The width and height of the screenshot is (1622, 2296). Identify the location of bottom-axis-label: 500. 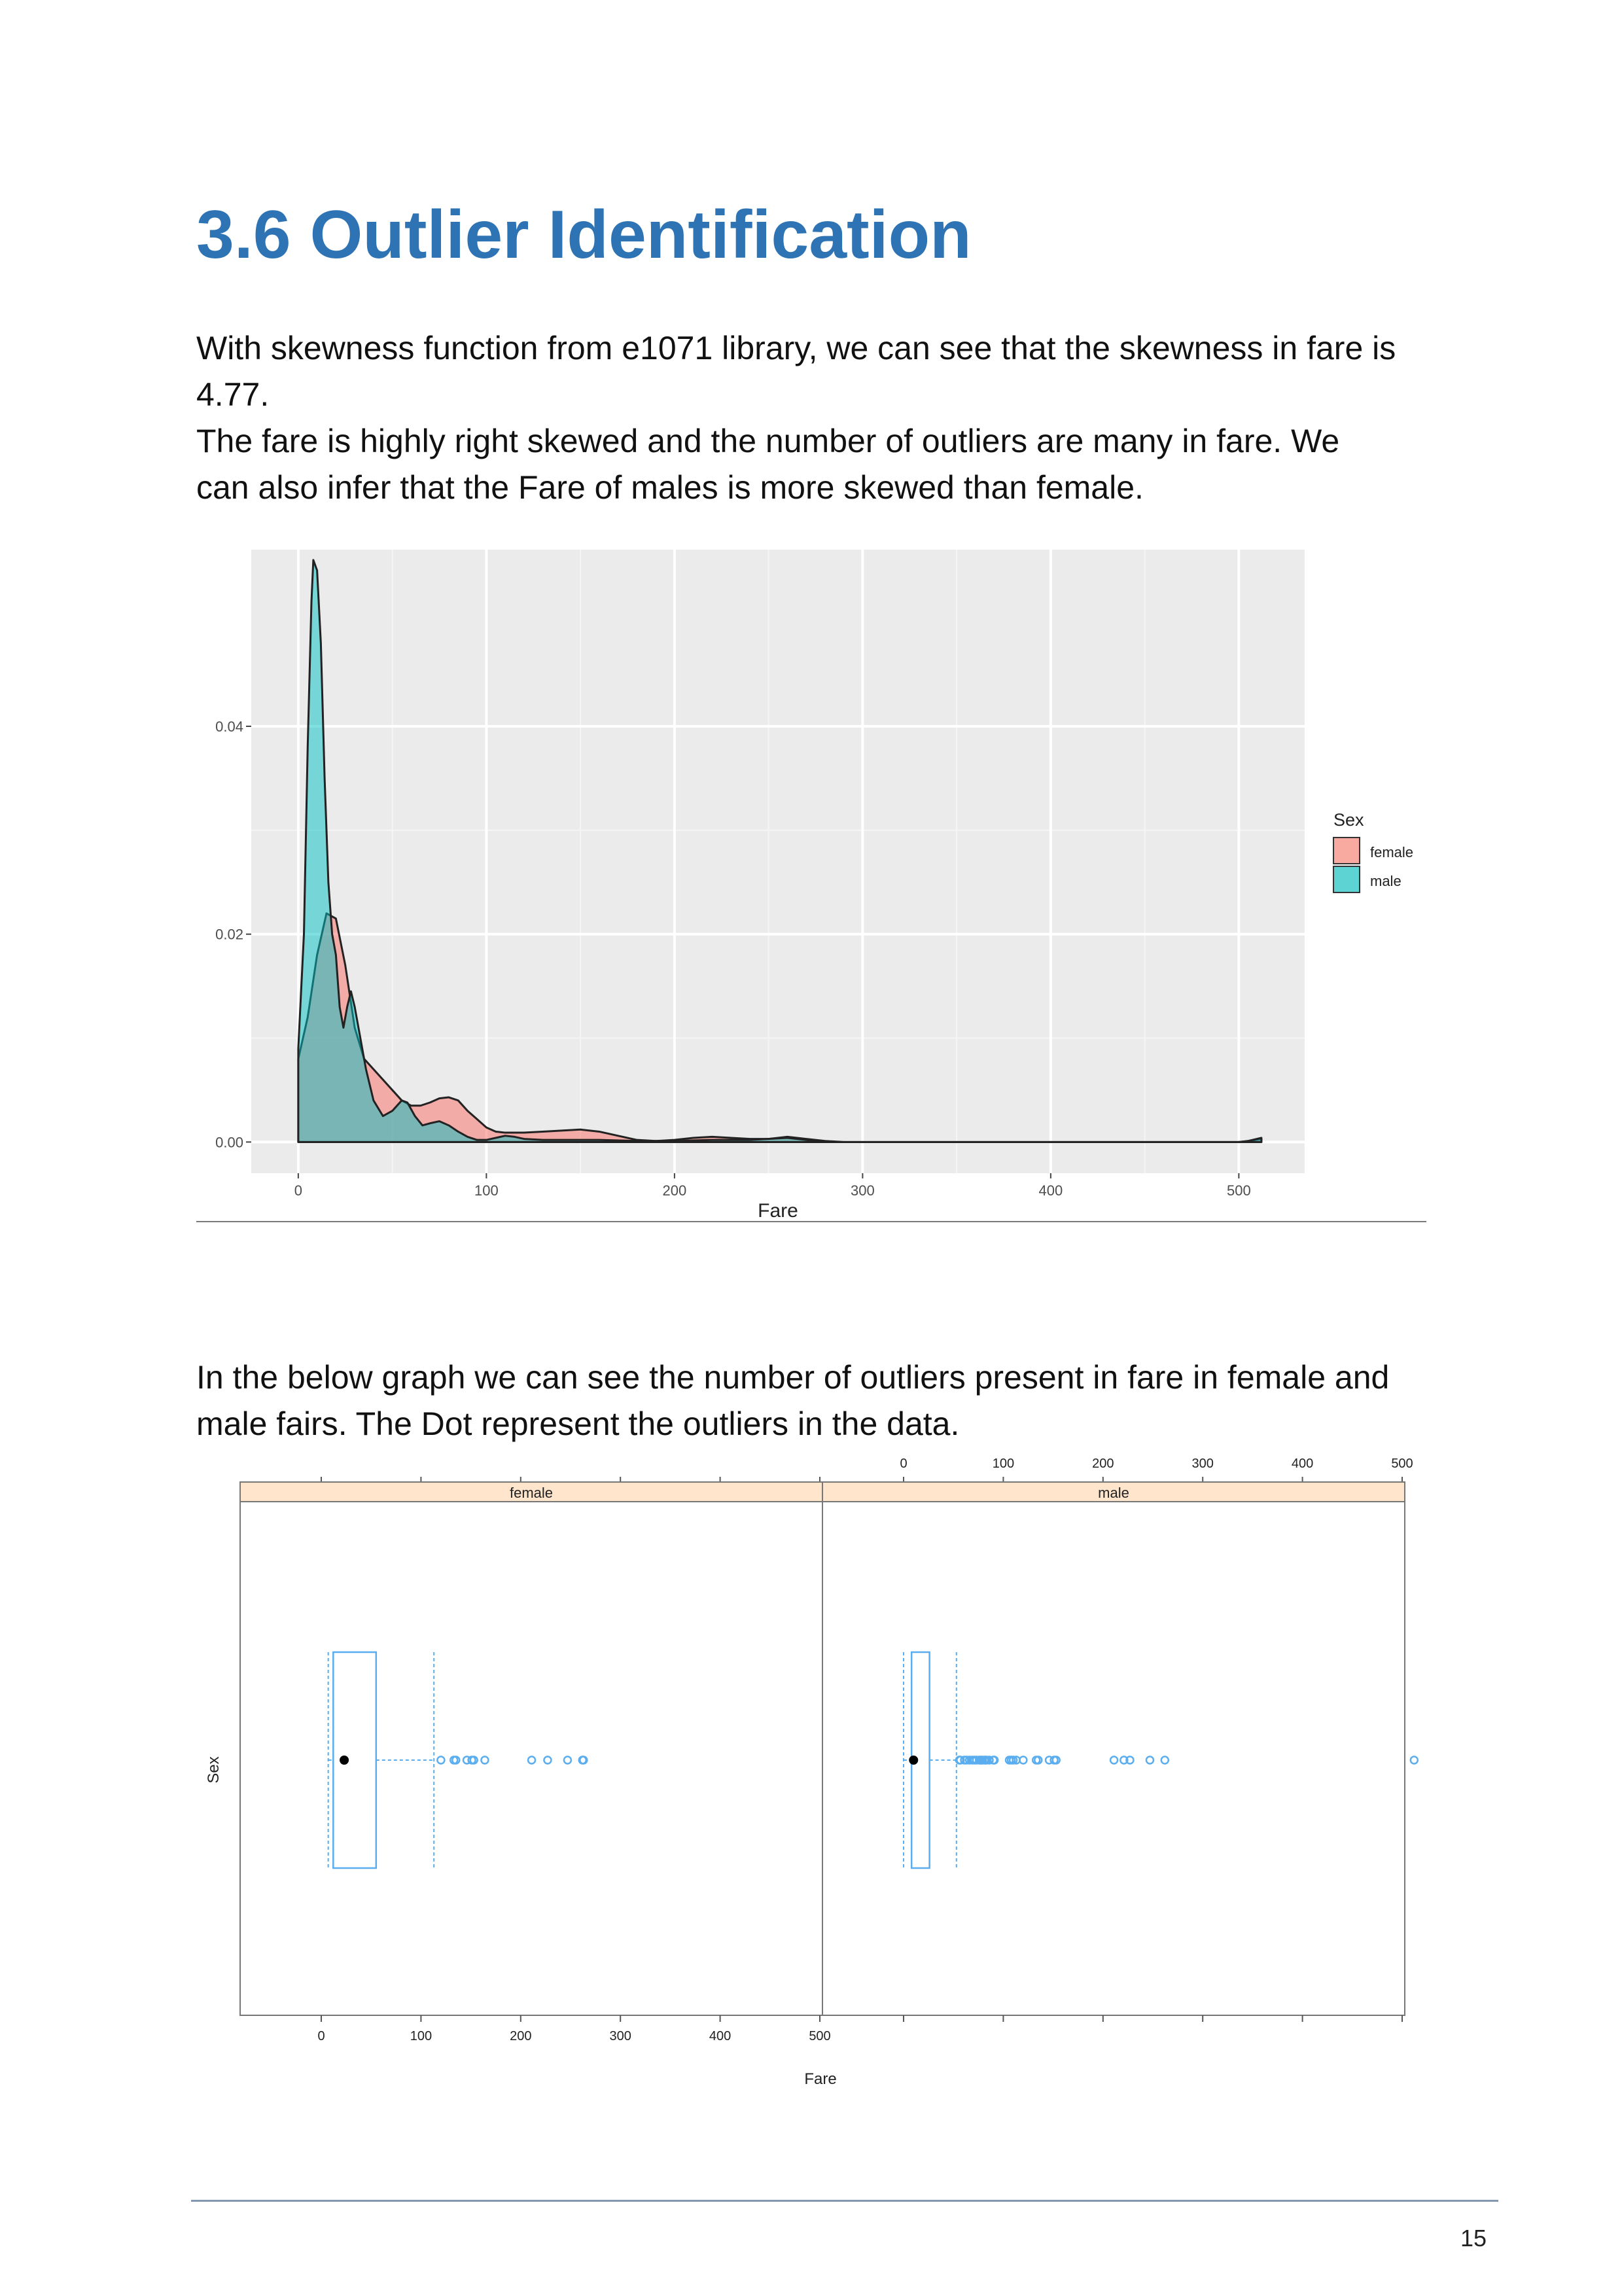
(819, 2036).